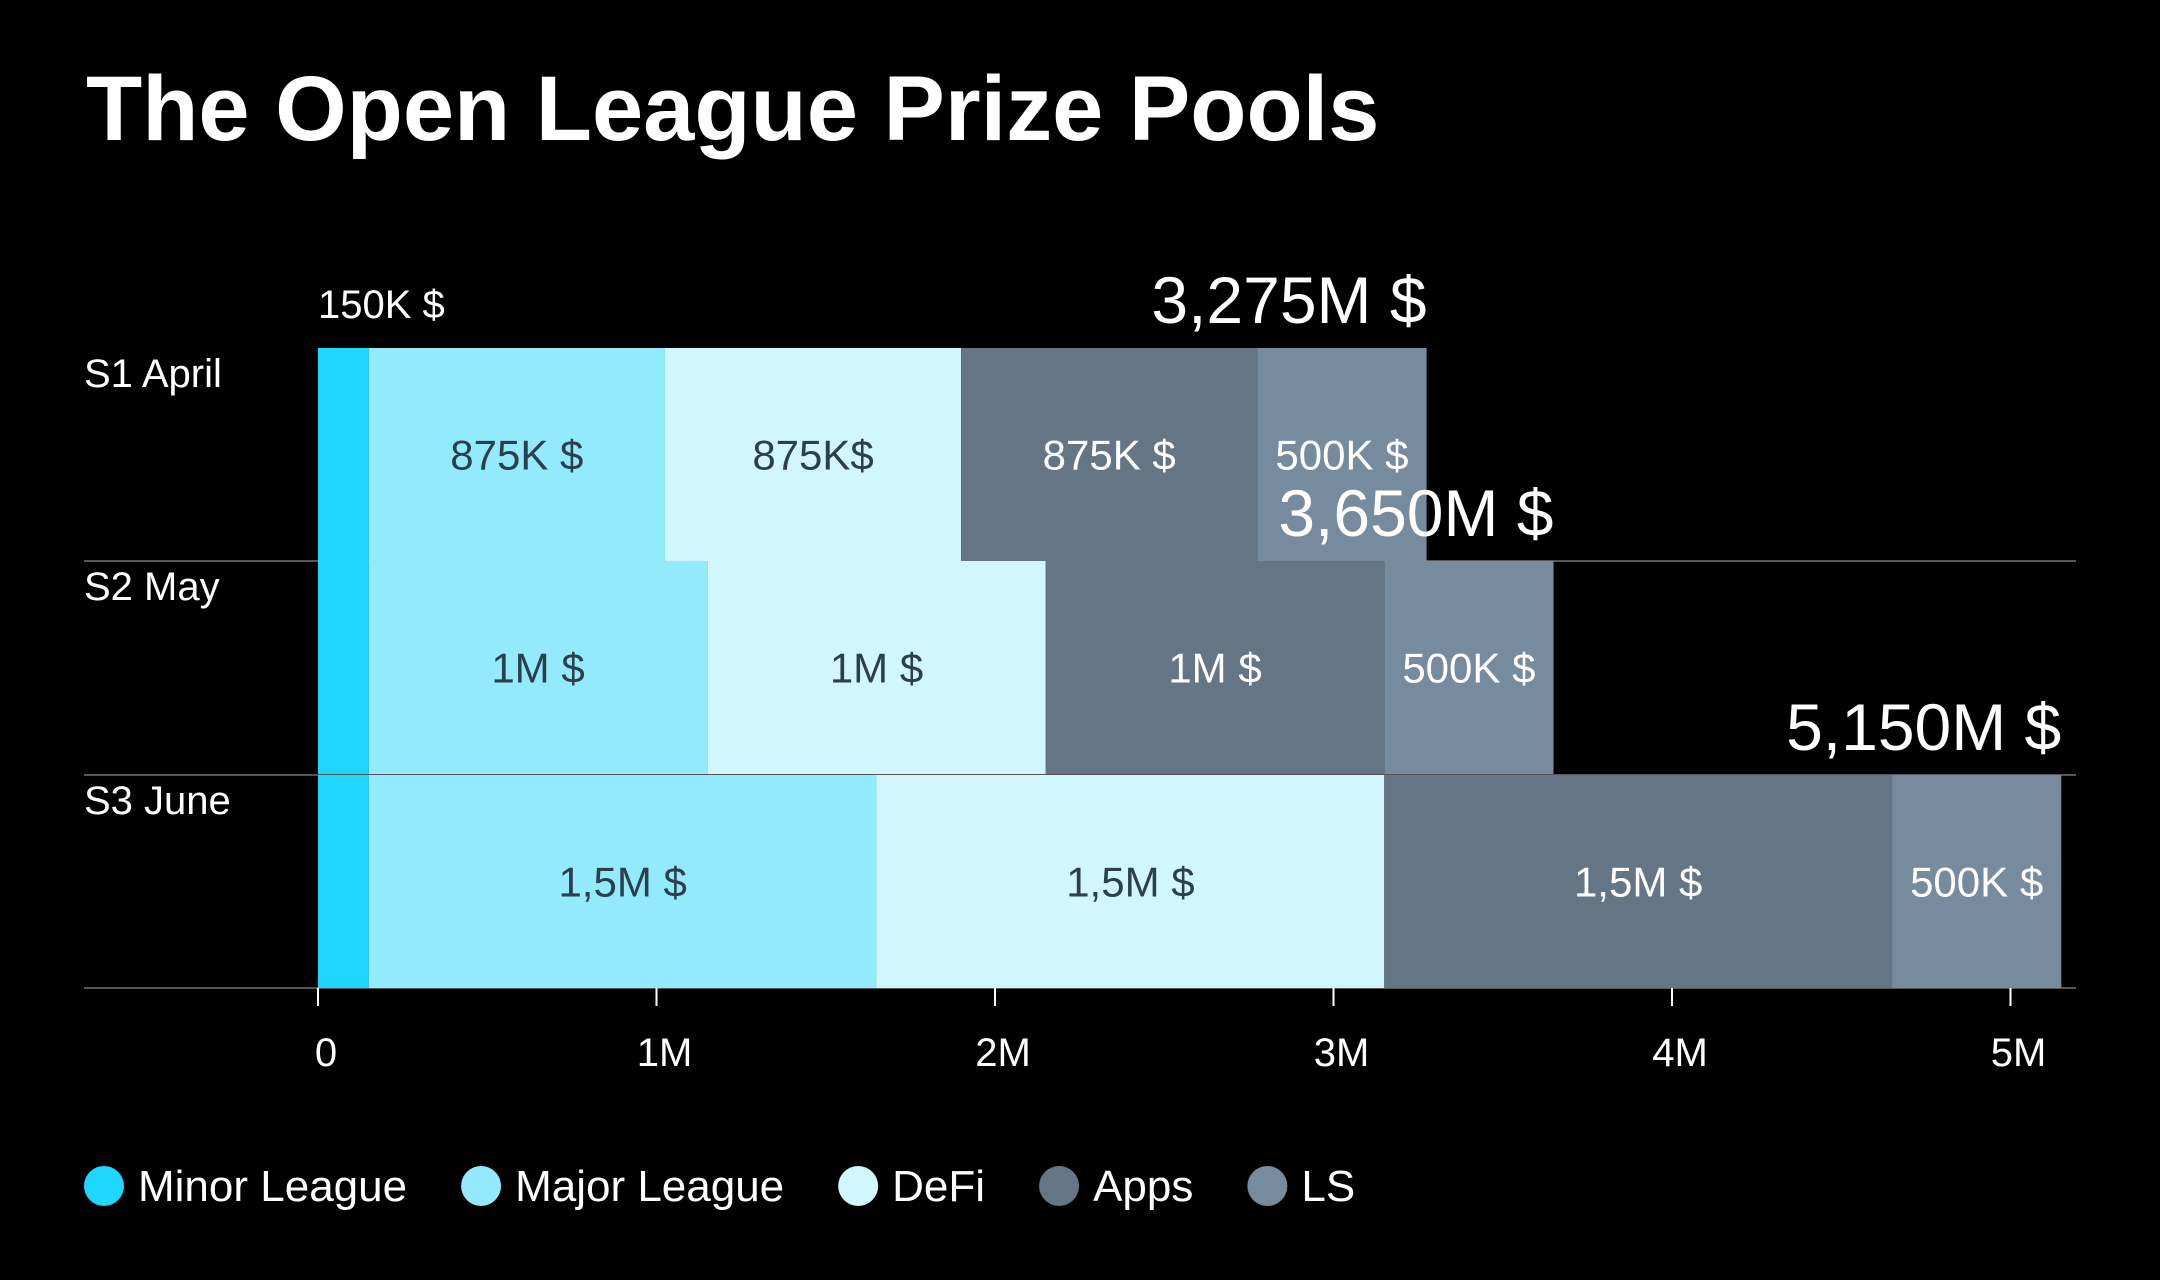 The height and width of the screenshot is (1280, 2160). I want to click on legend-swatch-apps, so click(1059, 1186).